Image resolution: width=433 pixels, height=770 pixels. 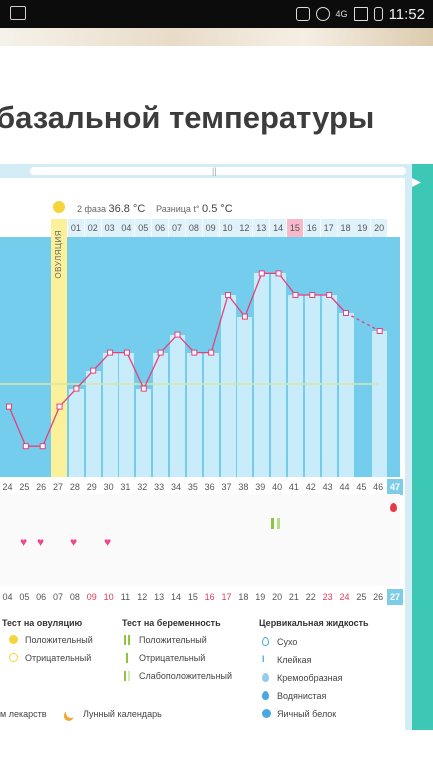 I want to click on ad-banner, so click(x=216, y=37).